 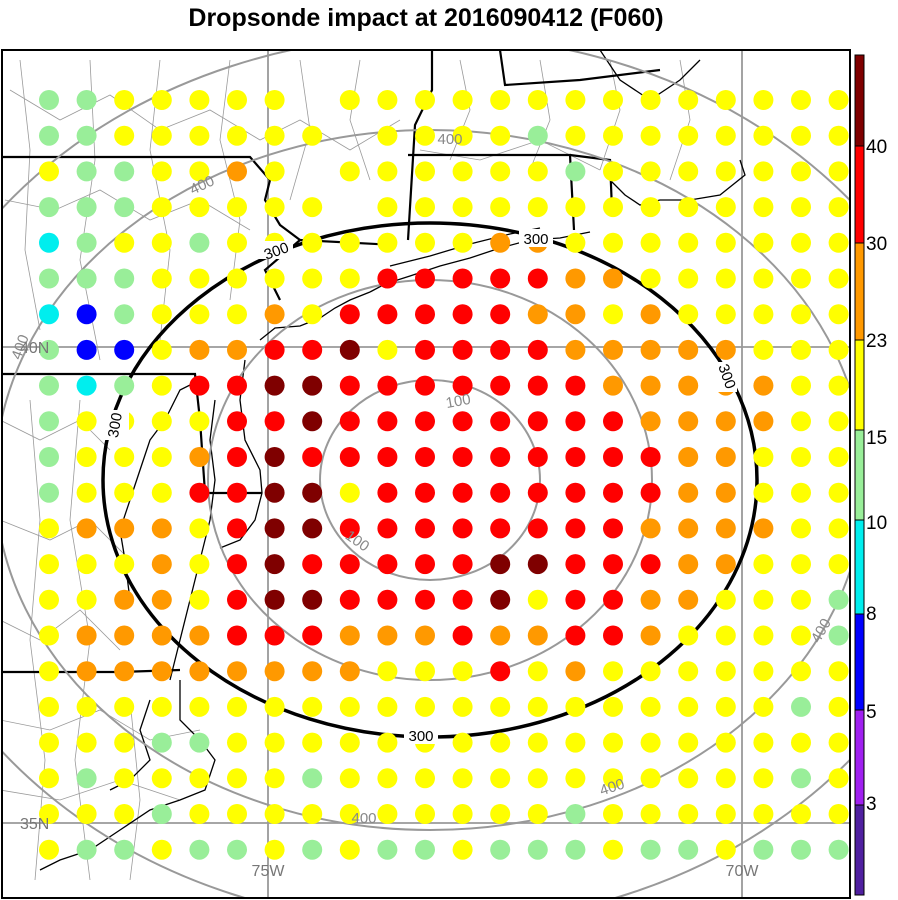 I want to click on chart-title: Dropsonde impact at 2016090412 (F060), so click(x=426, y=18).